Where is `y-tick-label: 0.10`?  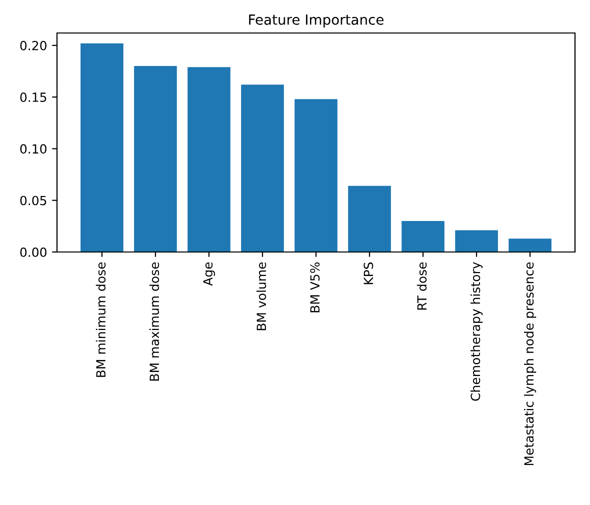 y-tick-label: 0.10 is located at coordinates (33, 149).